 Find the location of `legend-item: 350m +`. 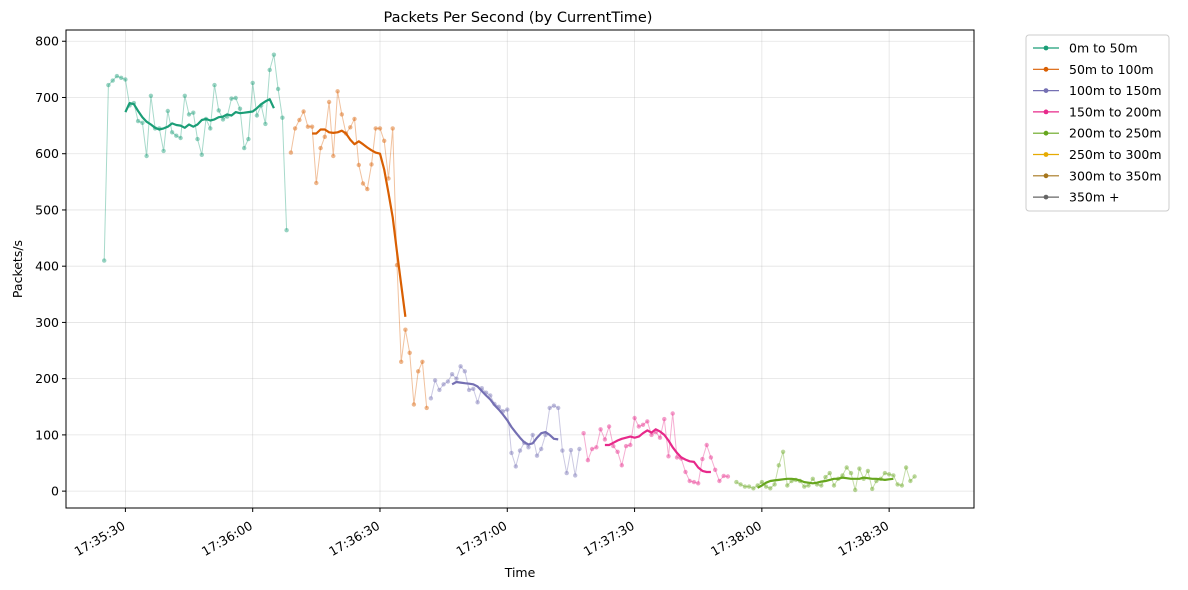

legend-item: 350m + is located at coordinates (1076, 197).